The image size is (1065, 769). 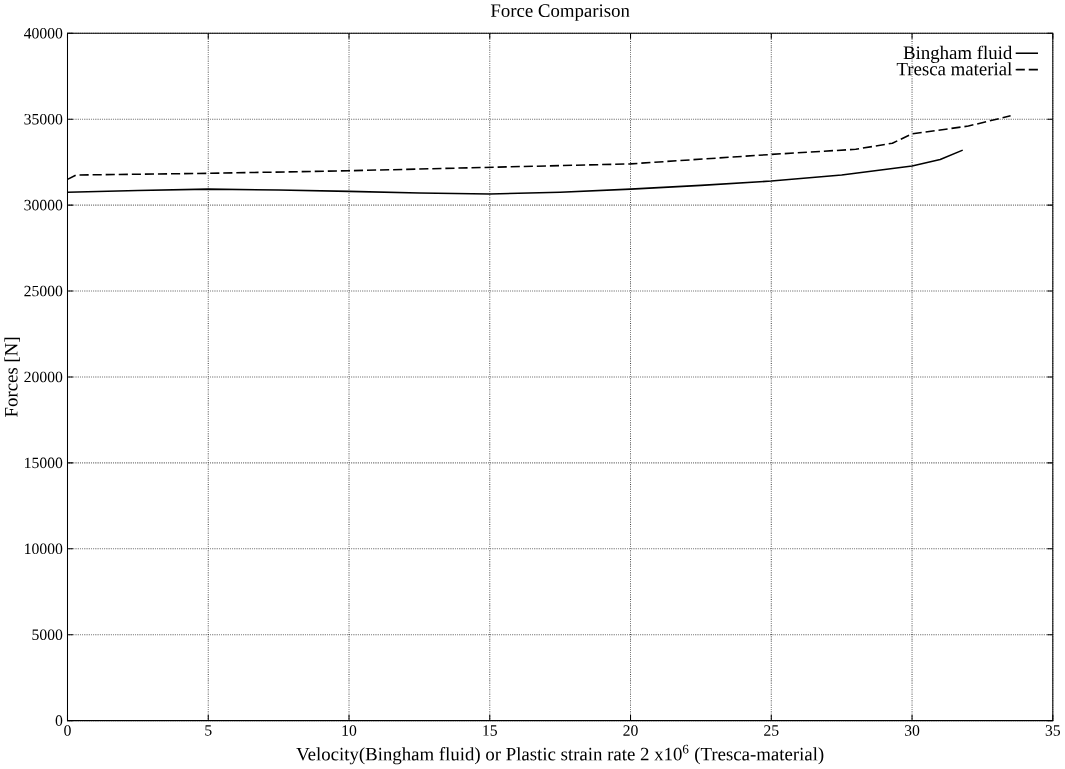 I want to click on y-axis-title: Forces [N], so click(x=12, y=378).